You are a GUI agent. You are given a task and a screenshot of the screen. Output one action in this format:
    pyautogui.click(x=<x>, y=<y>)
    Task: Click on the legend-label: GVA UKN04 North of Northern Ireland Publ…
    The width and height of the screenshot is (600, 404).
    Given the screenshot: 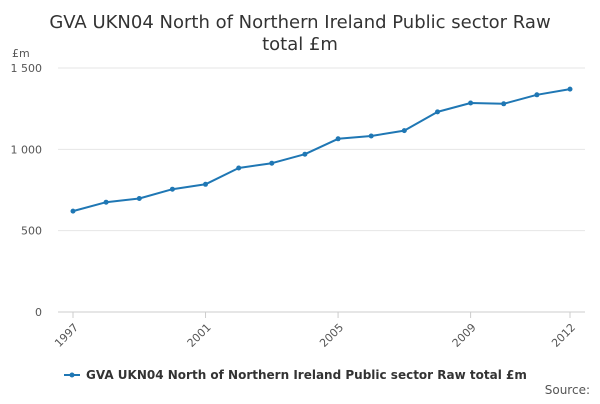 What is the action you would take?
    pyautogui.click(x=306, y=375)
    